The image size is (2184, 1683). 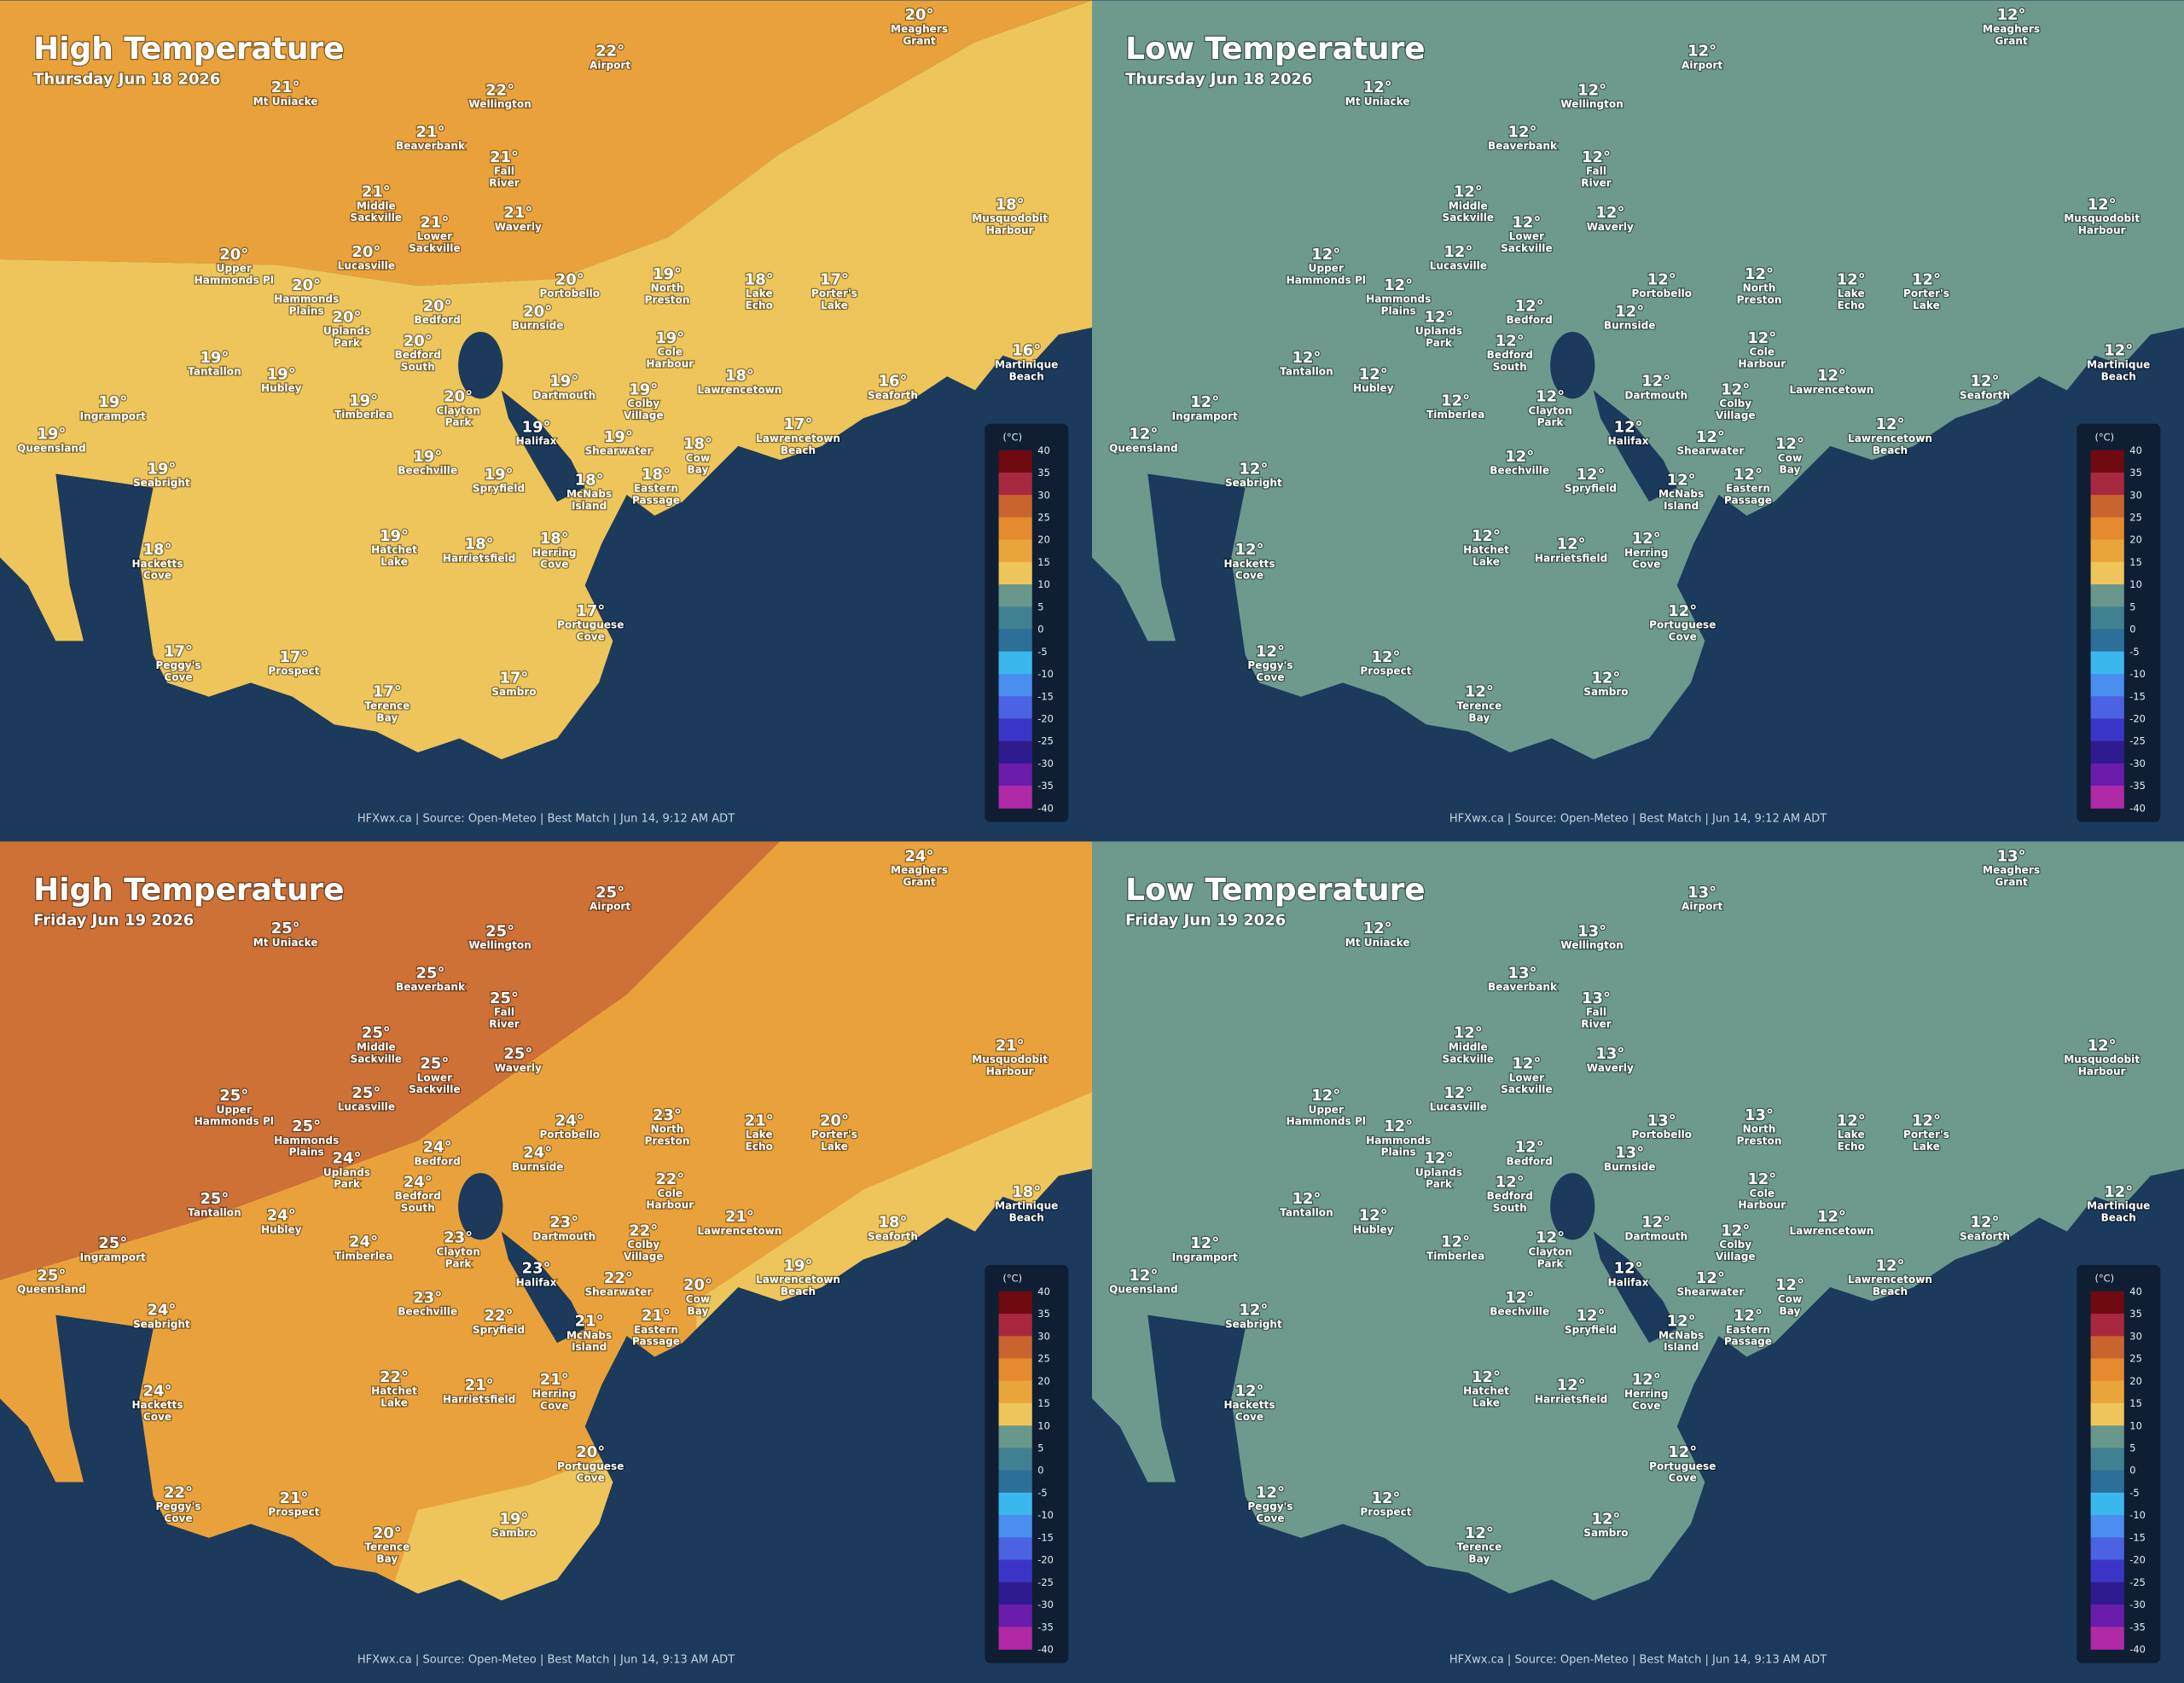 What do you see at coordinates (759, 1146) in the screenshot?
I see `place-name: Echo` at bounding box center [759, 1146].